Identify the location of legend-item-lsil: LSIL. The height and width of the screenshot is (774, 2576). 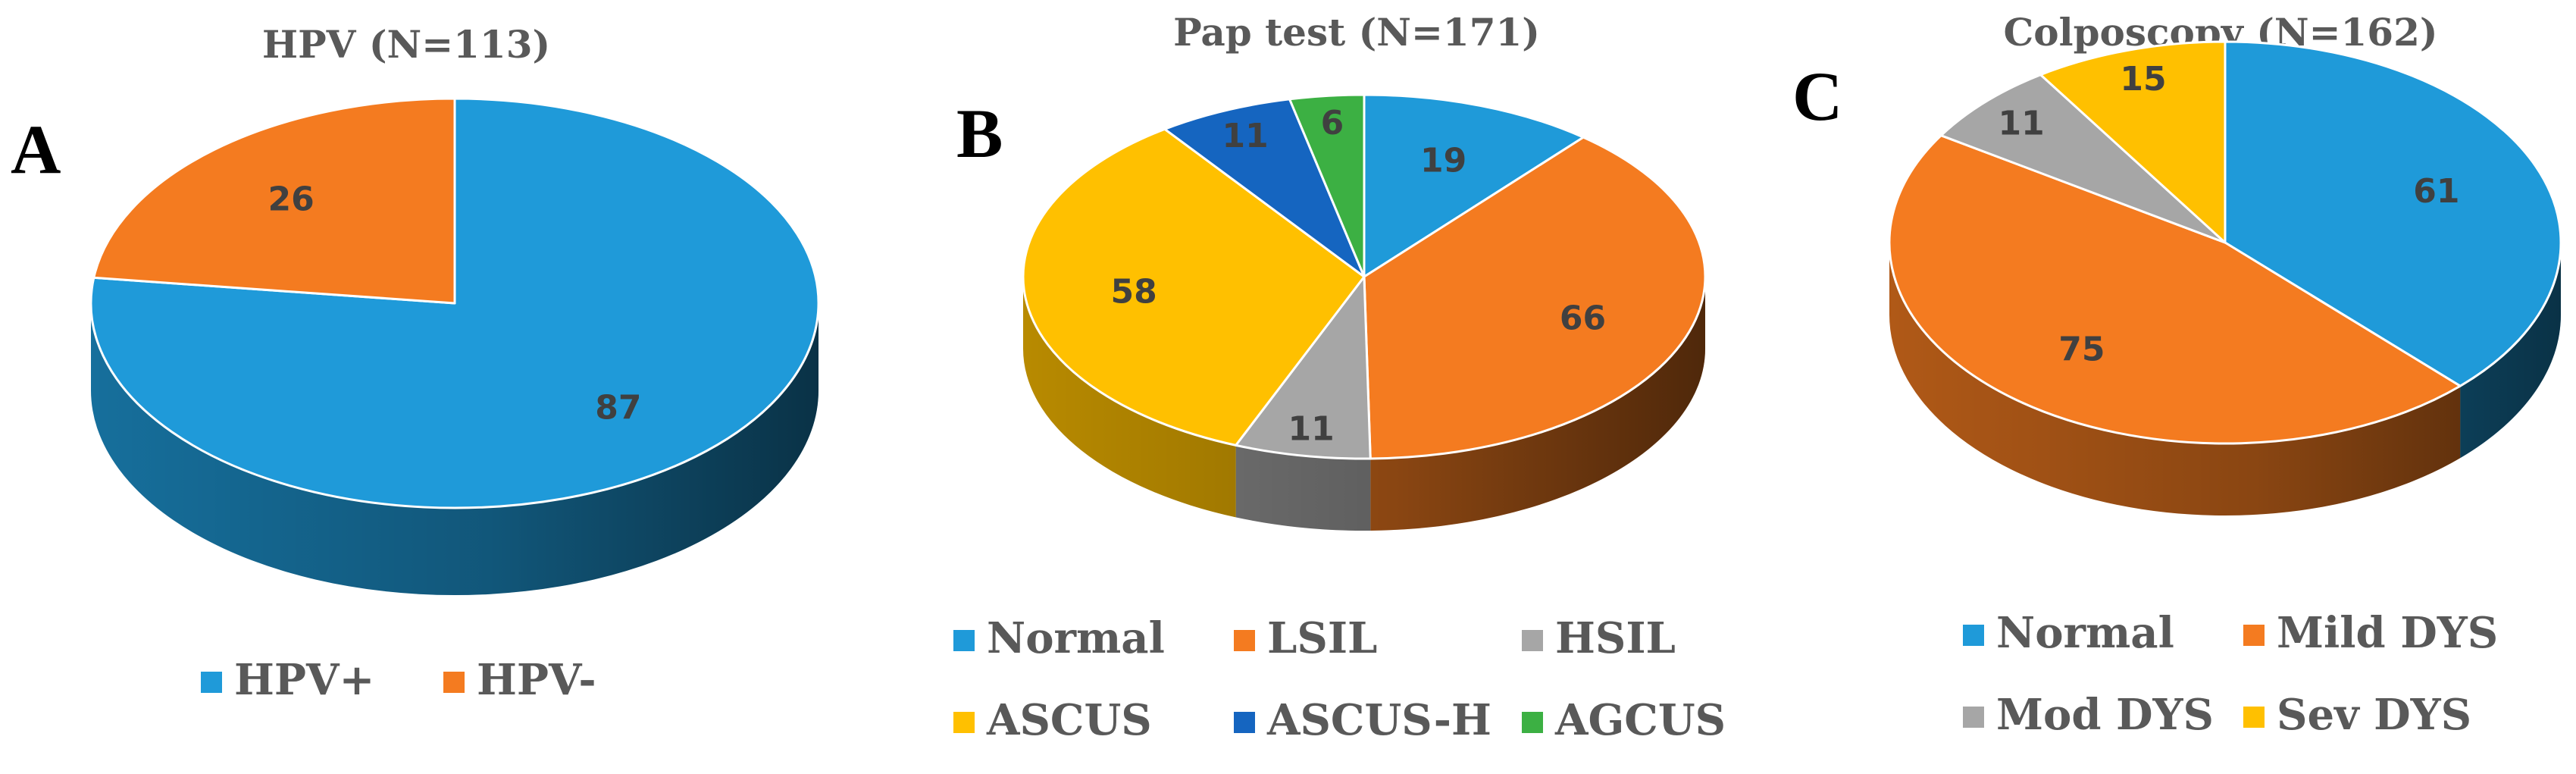
(1305, 638).